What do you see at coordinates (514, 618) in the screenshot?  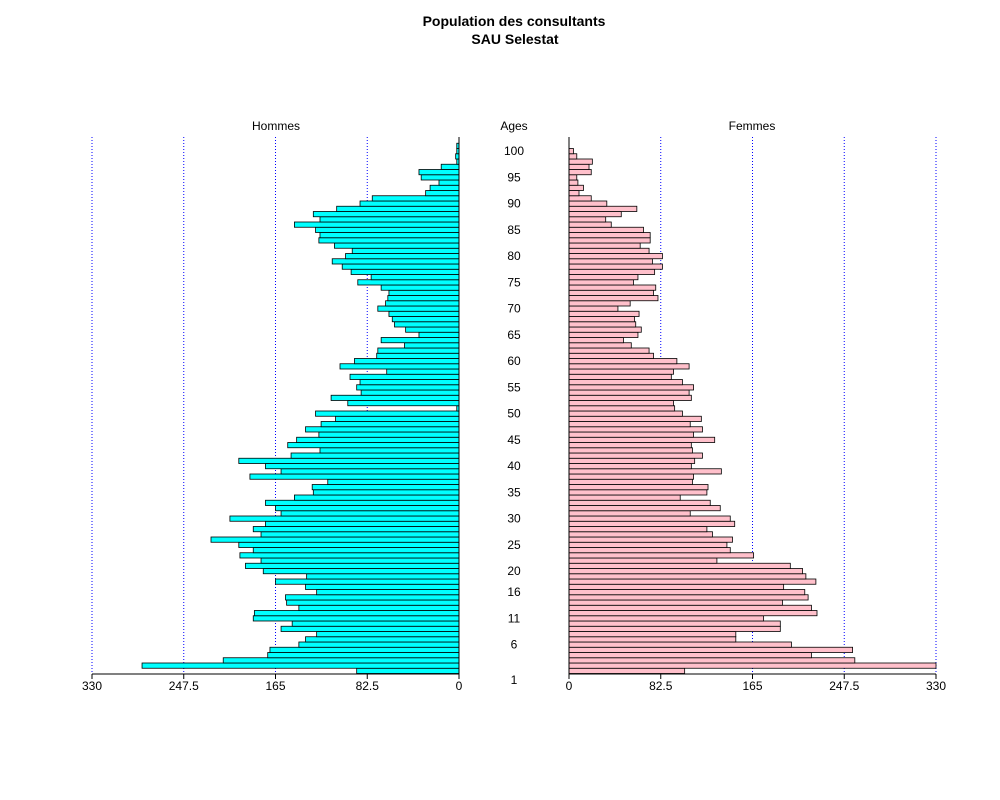 I see `age-tick-label: 11` at bounding box center [514, 618].